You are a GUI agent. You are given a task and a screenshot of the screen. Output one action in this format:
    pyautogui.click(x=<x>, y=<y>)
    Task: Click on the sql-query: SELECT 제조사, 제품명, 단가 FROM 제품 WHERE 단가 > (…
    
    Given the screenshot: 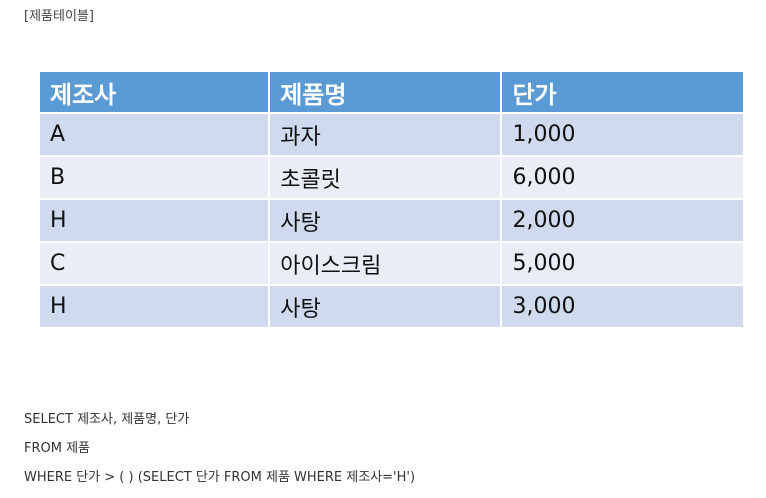 What is the action you would take?
    pyautogui.click(x=219, y=448)
    